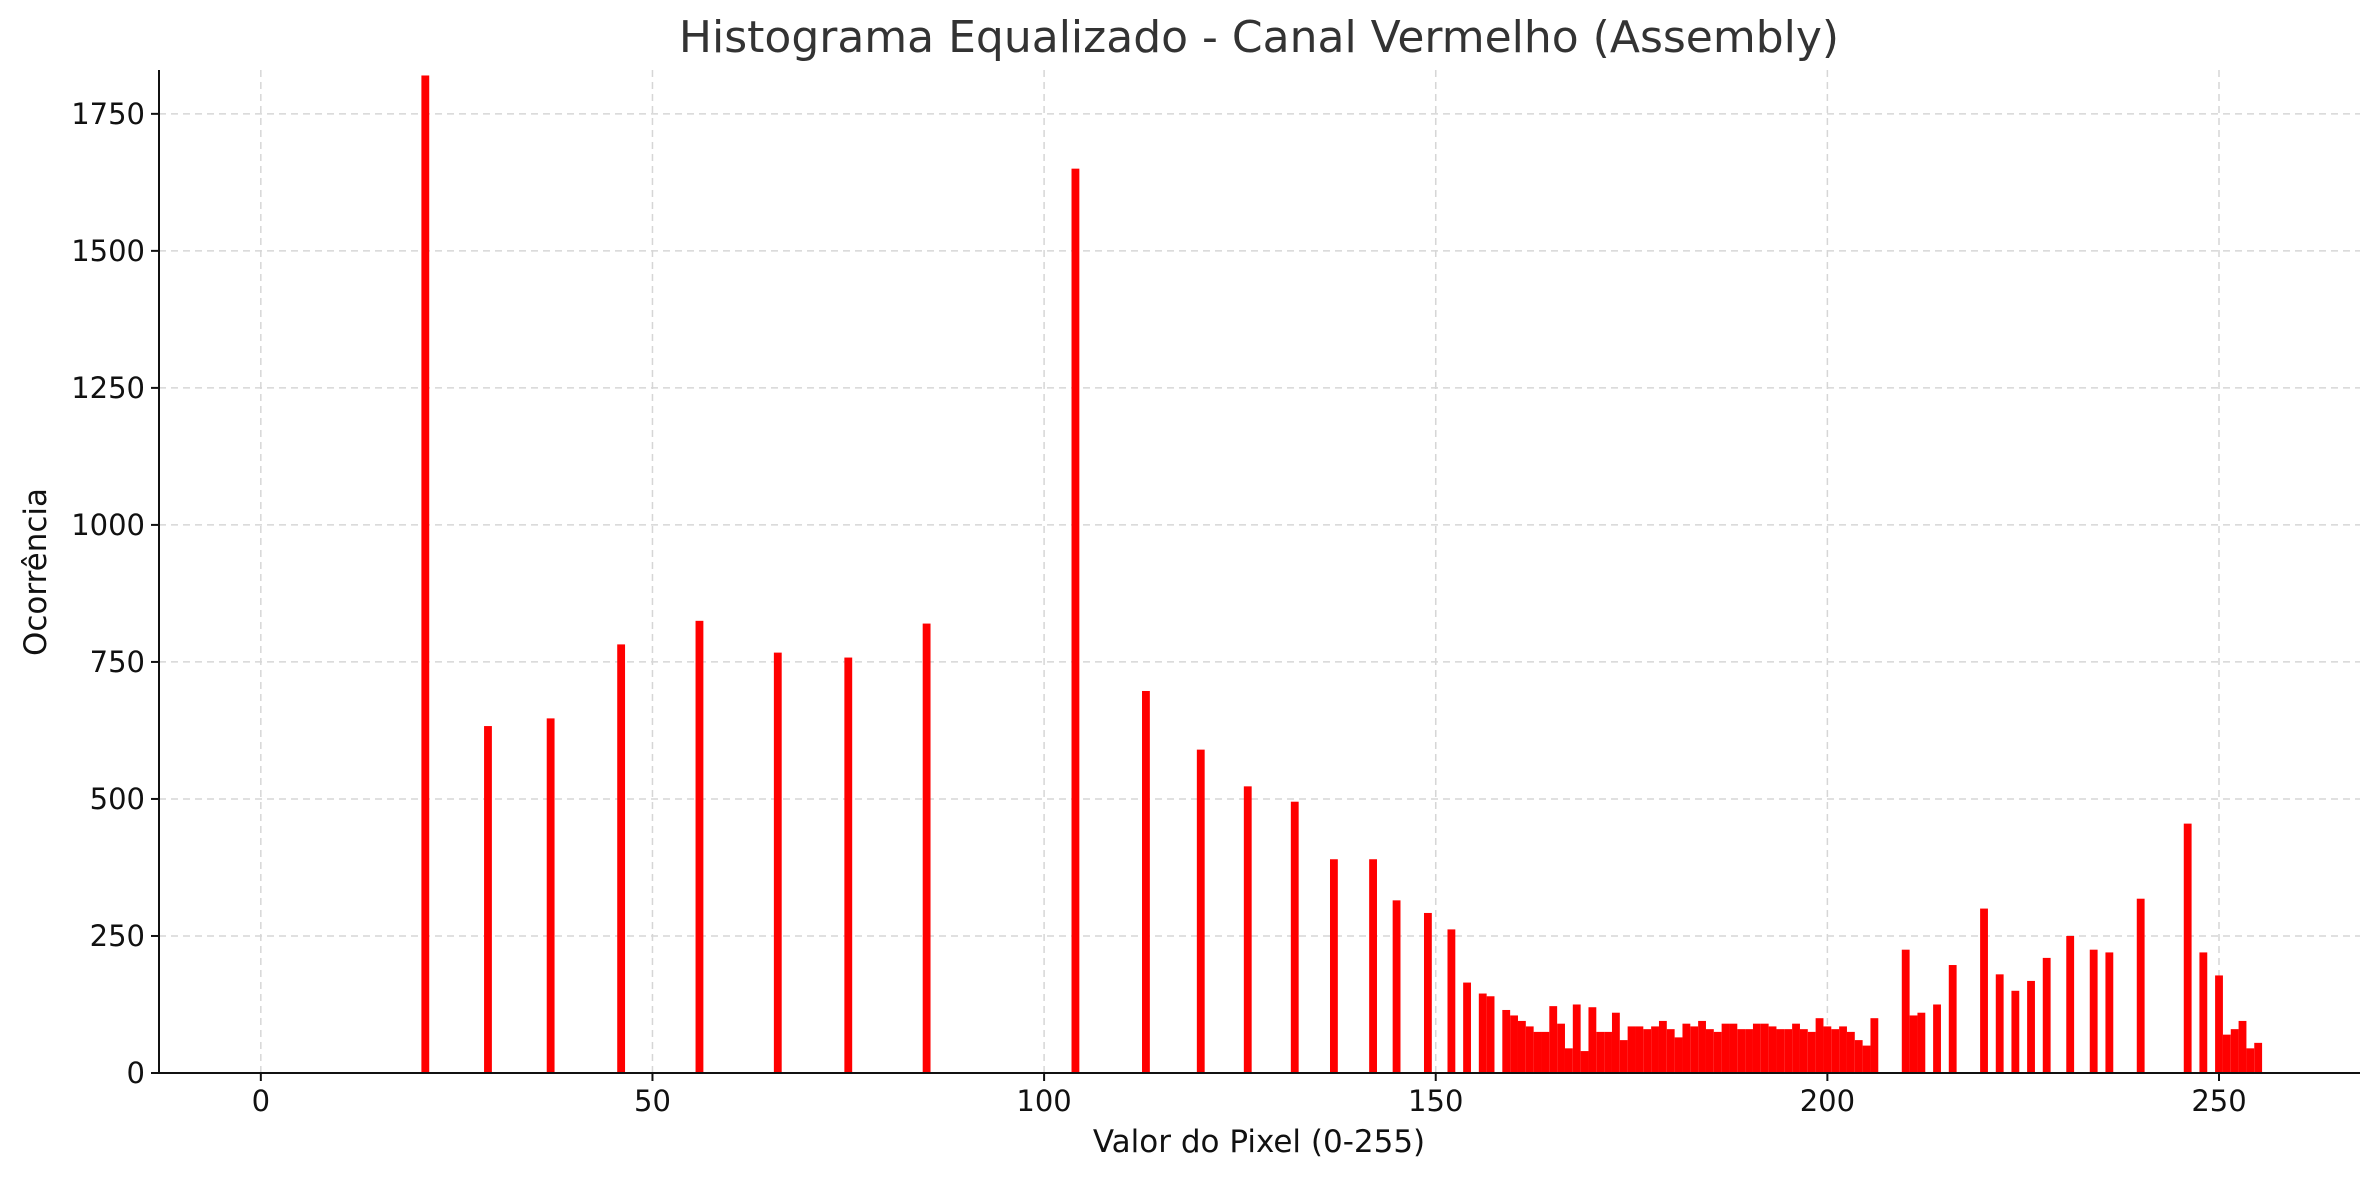  What do you see at coordinates (1827, 1101) in the screenshot?
I see `x-tick-label: 200` at bounding box center [1827, 1101].